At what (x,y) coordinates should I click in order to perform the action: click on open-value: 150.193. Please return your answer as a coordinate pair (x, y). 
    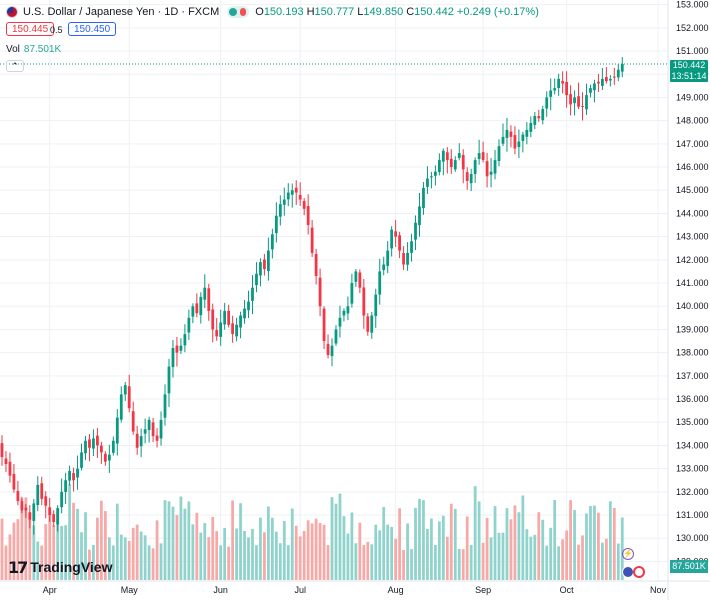
    Looking at the image, I should click on (283, 12).